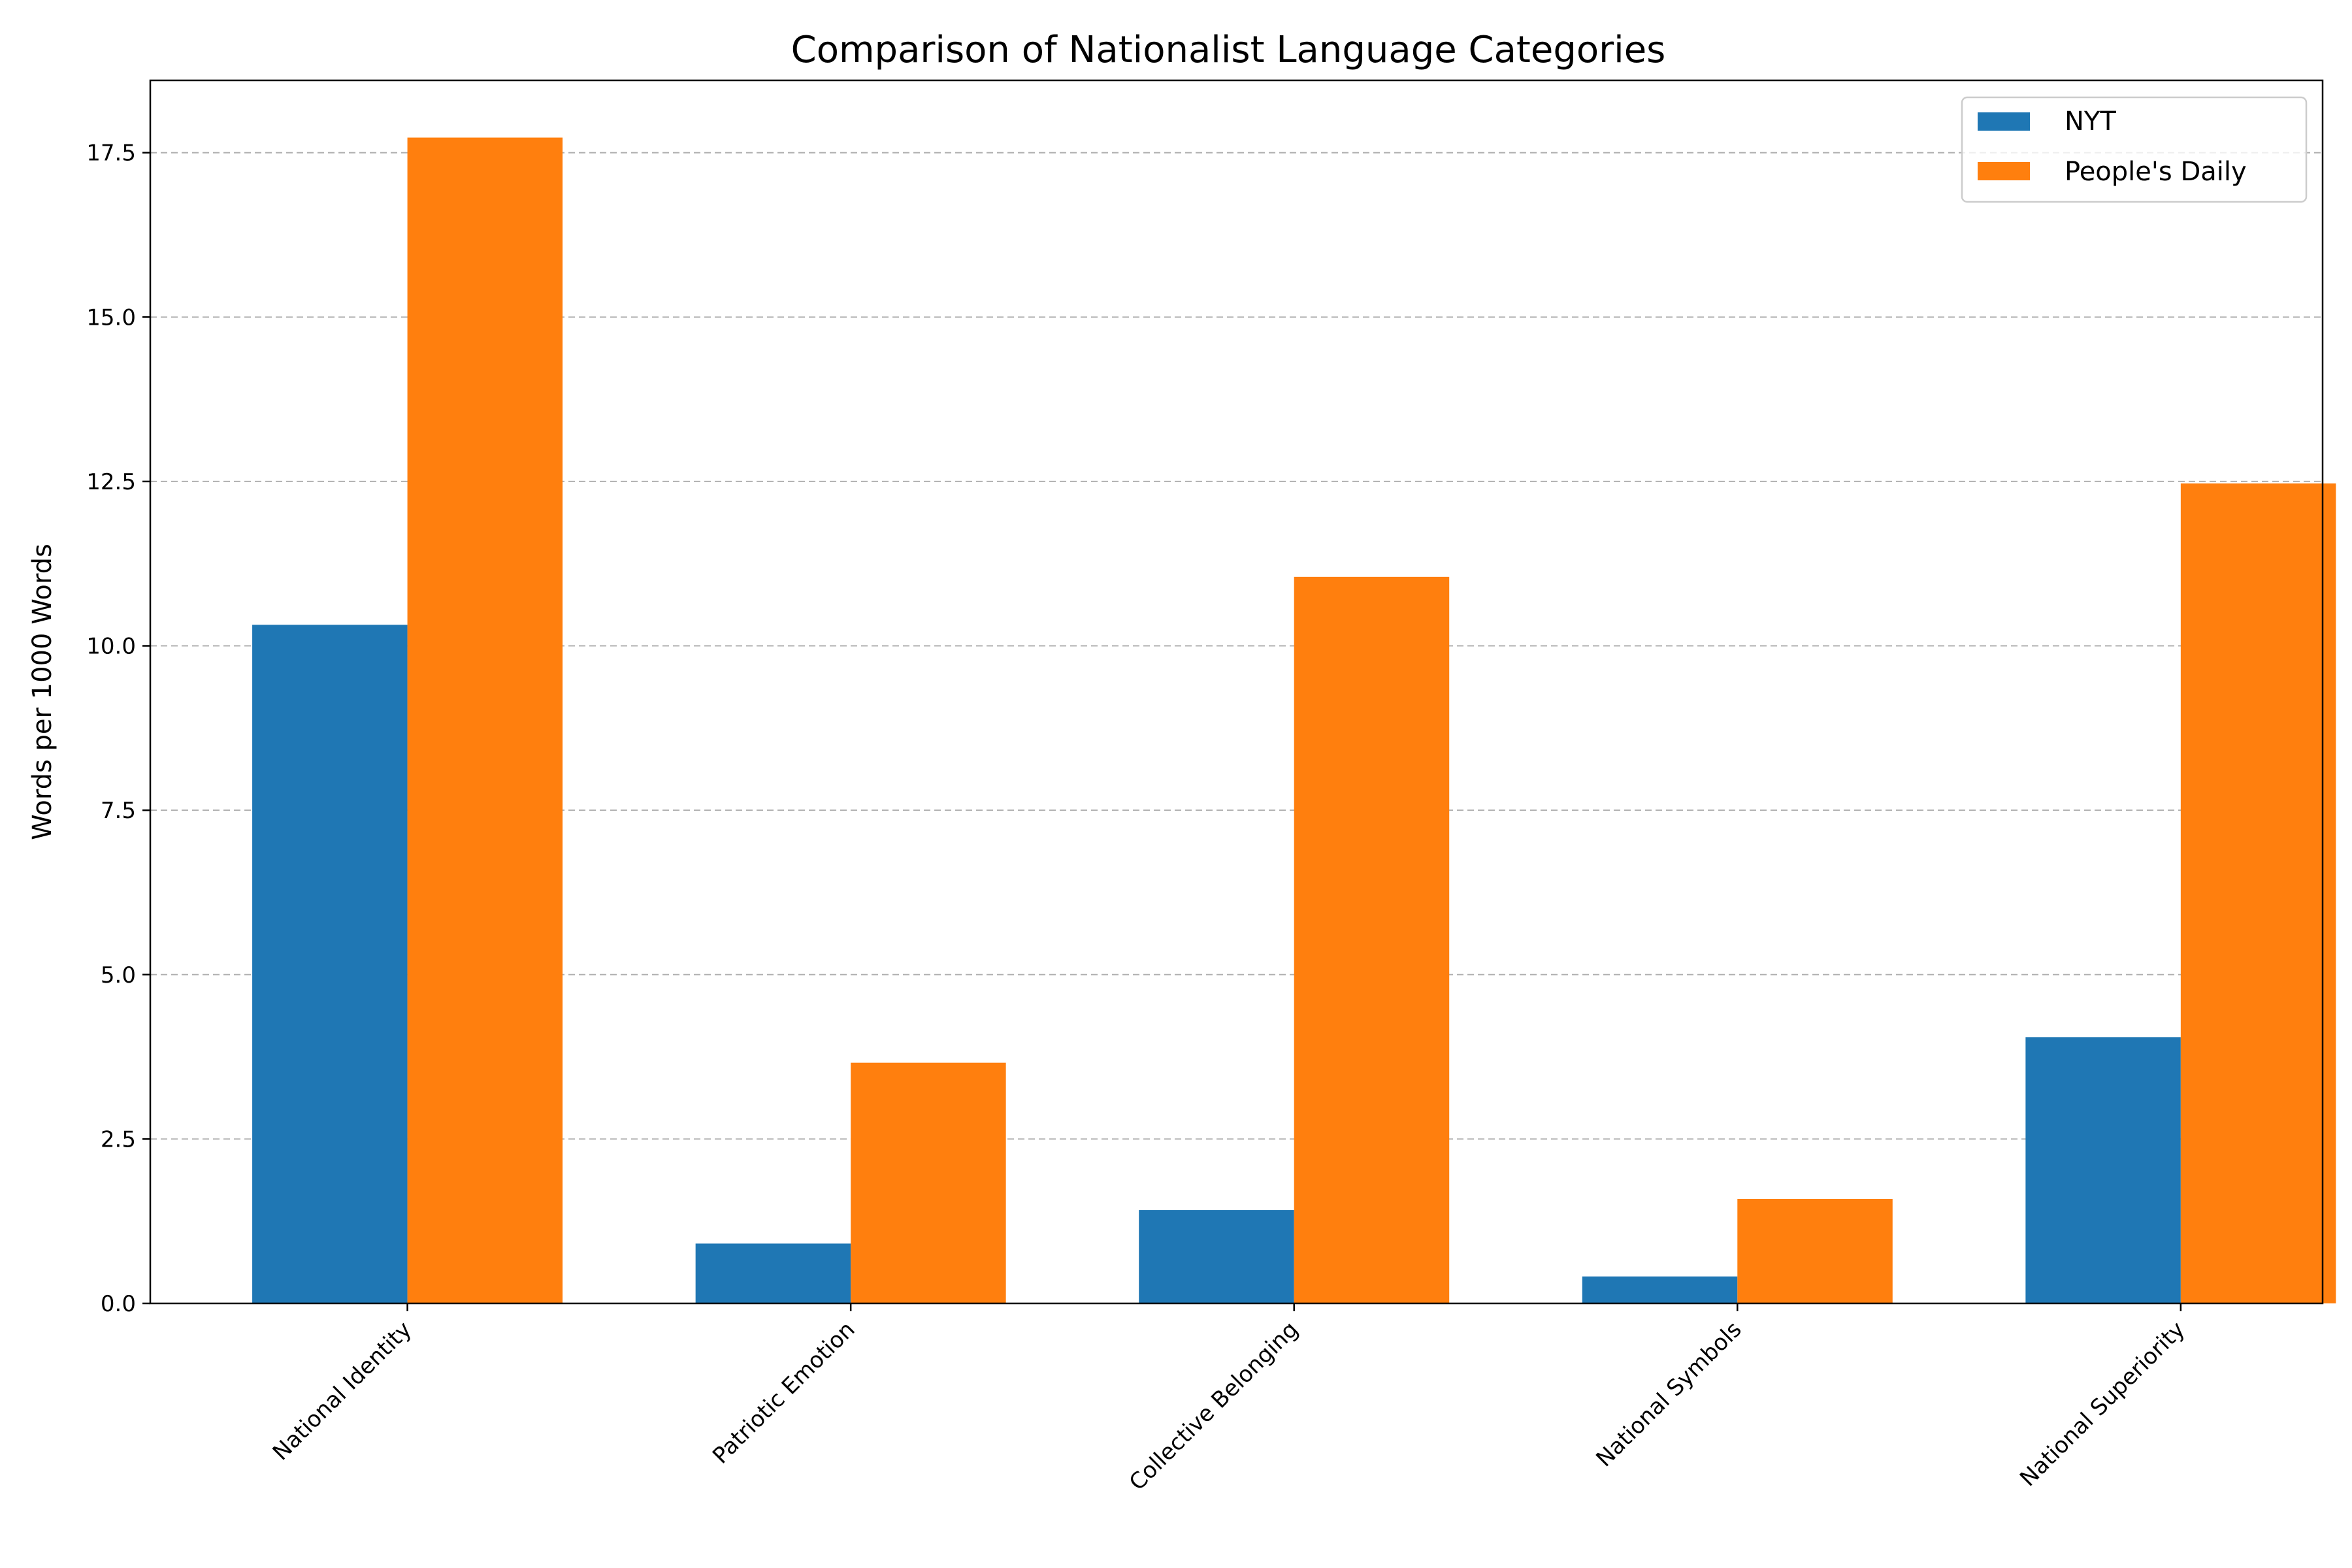 This screenshot has height=1568, width=2352. Describe the element at coordinates (111, 647) in the screenshot. I see `y-tick-label: 10.0` at that location.